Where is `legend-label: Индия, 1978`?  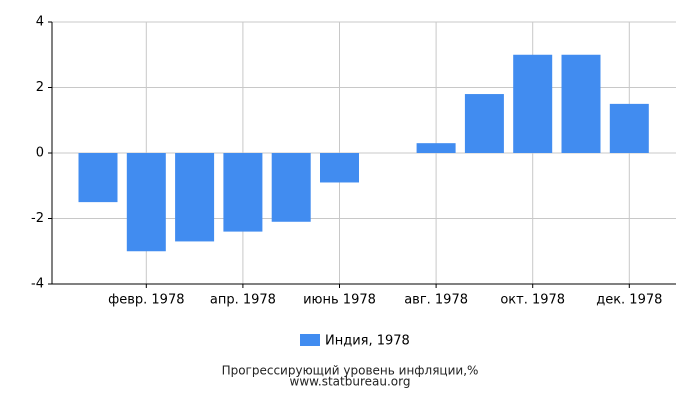 legend-label: Индия, 1978 is located at coordinates (367, 341).